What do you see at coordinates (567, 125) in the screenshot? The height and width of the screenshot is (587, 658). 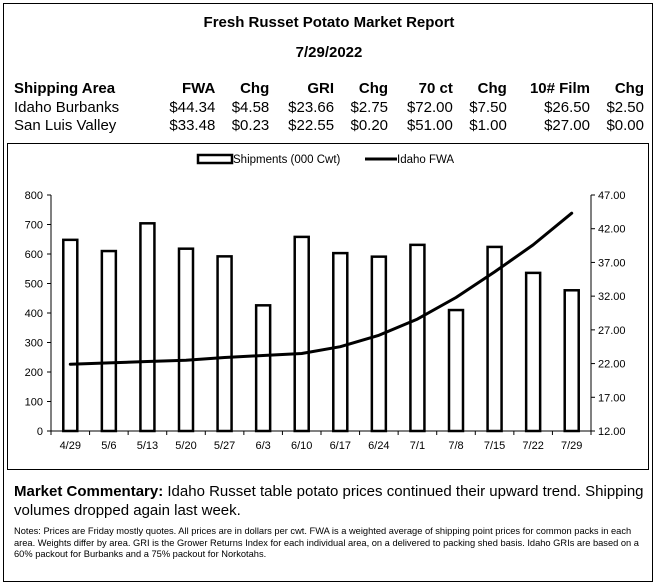 I see `cell-10-film: $27.00` at bounding box center [567, 125].